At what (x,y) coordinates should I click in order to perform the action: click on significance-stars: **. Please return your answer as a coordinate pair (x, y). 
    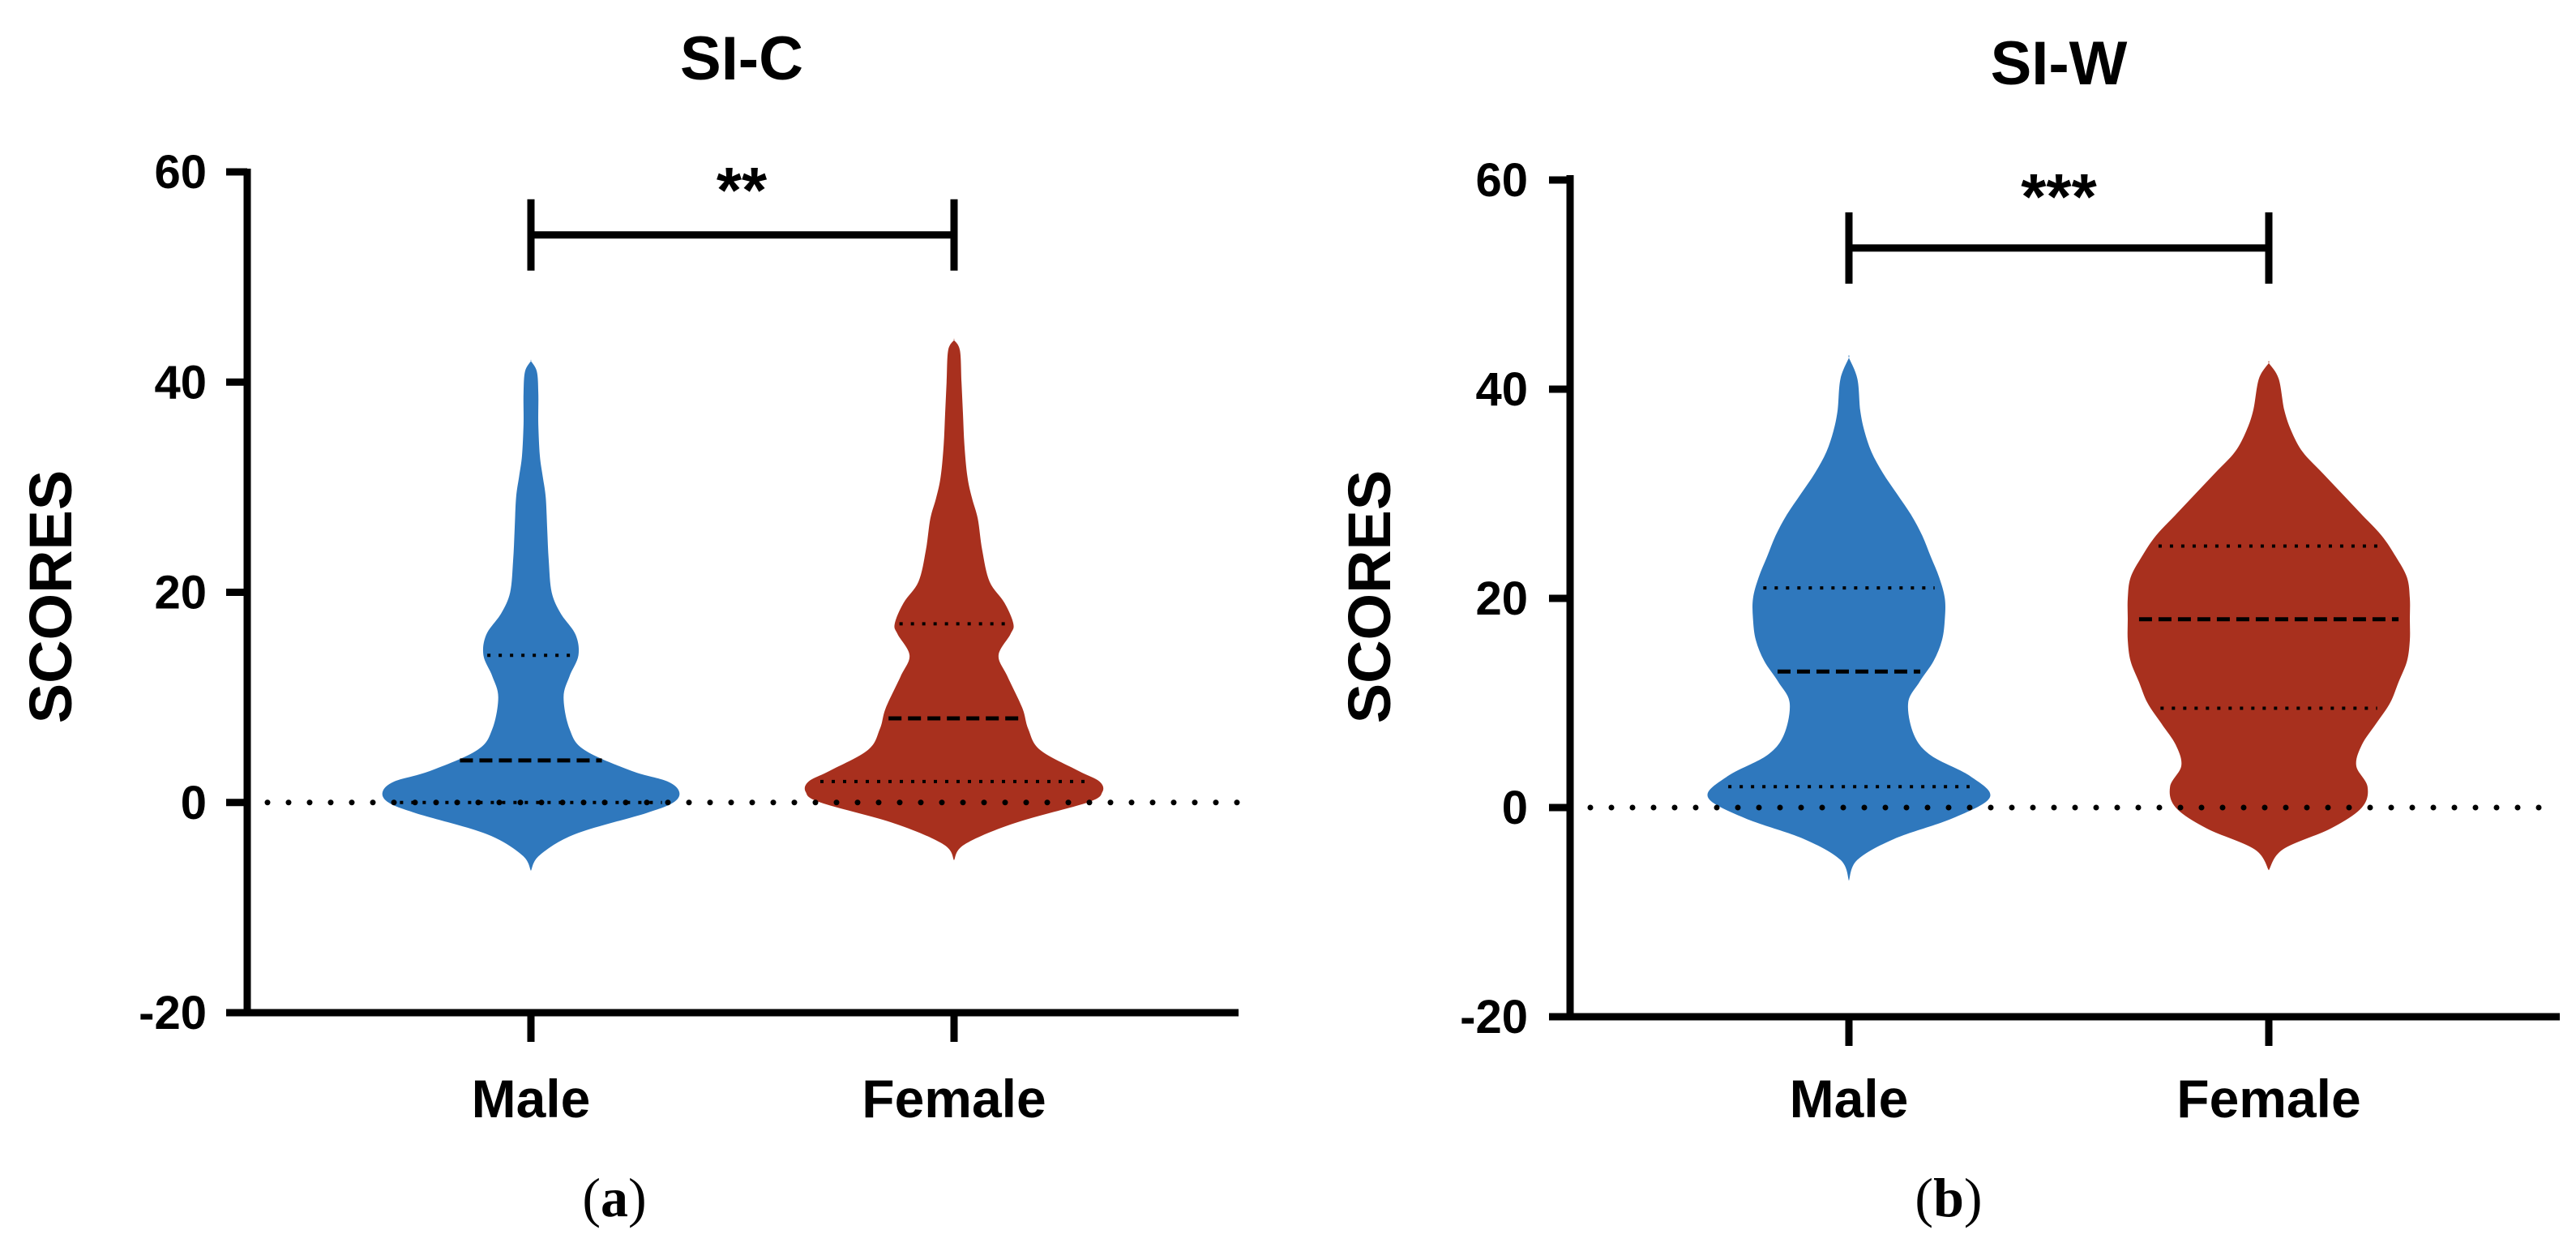
    Looking at the image, I should click on (742, 190).